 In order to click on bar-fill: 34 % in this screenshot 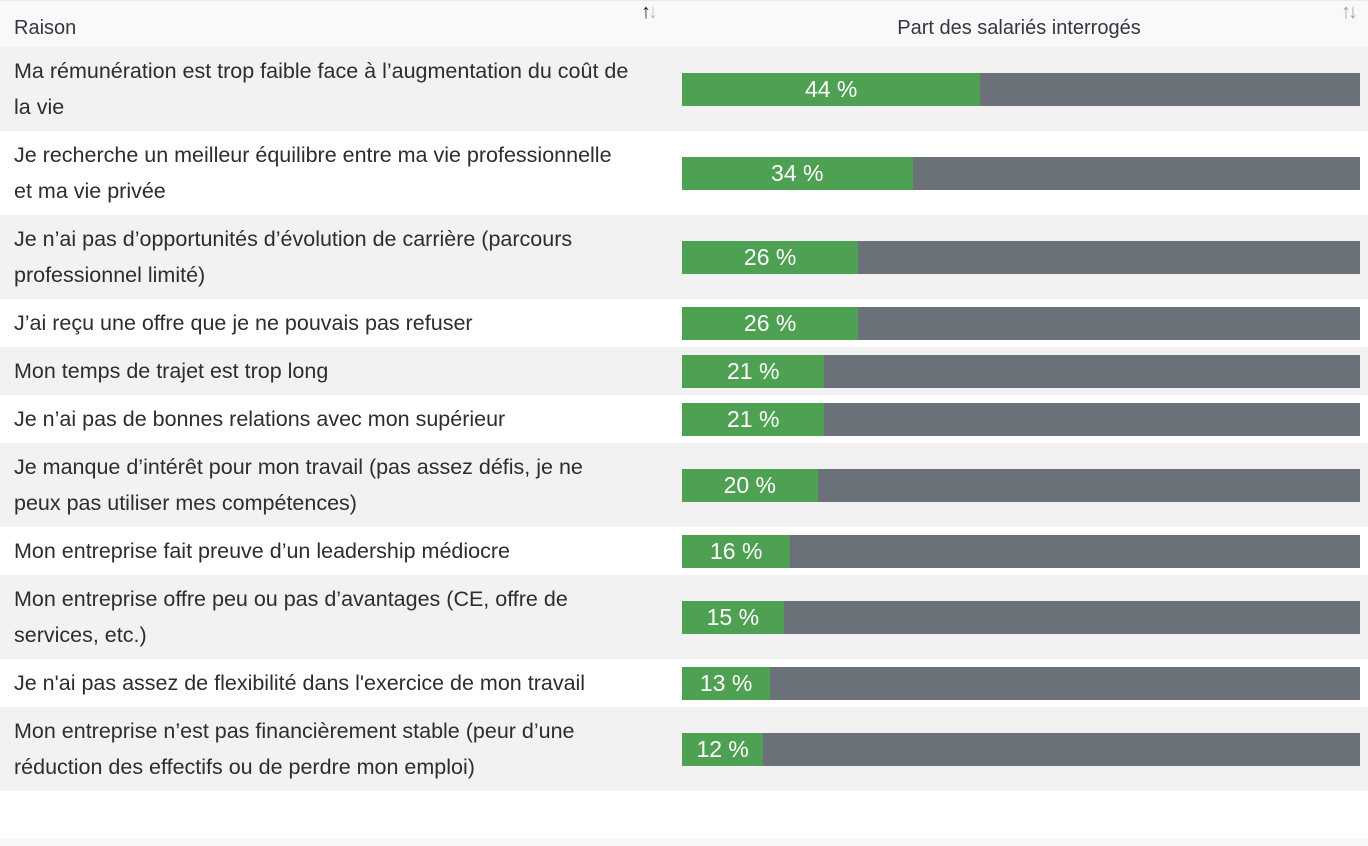, I will do `click(797, 173)`.